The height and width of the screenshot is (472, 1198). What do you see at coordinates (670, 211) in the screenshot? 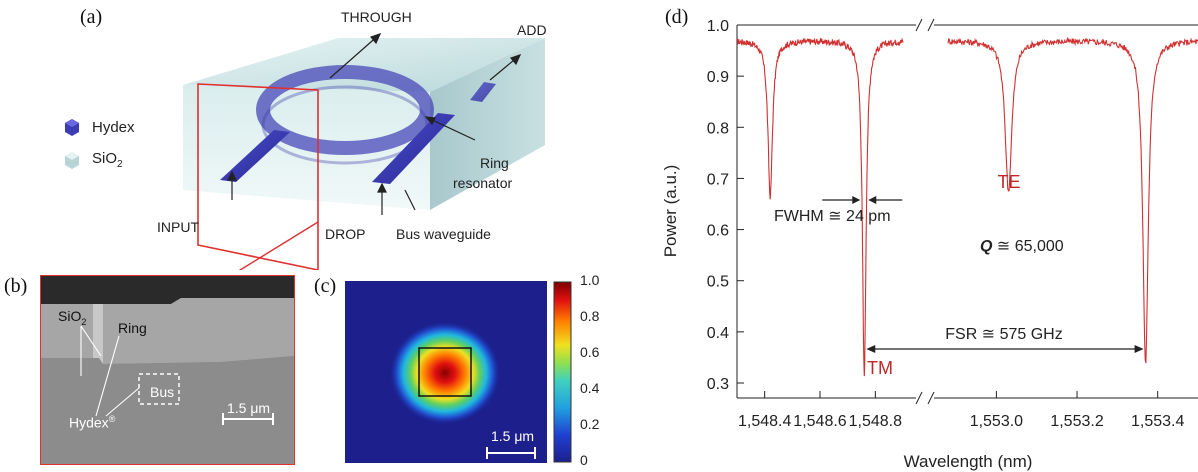
I see `y-axis-label: Power (a.u.)` at bounding box center [670, 211].